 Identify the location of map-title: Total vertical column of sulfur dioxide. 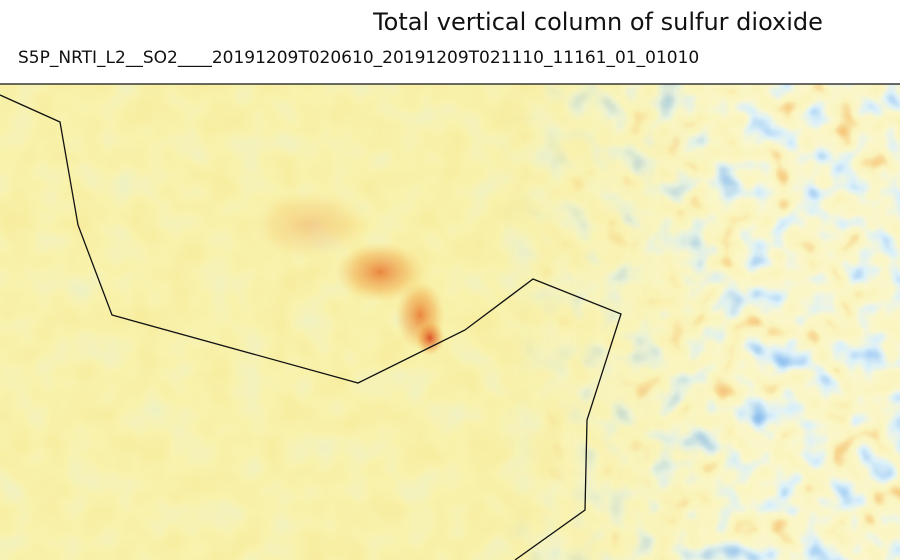
(597, 22).